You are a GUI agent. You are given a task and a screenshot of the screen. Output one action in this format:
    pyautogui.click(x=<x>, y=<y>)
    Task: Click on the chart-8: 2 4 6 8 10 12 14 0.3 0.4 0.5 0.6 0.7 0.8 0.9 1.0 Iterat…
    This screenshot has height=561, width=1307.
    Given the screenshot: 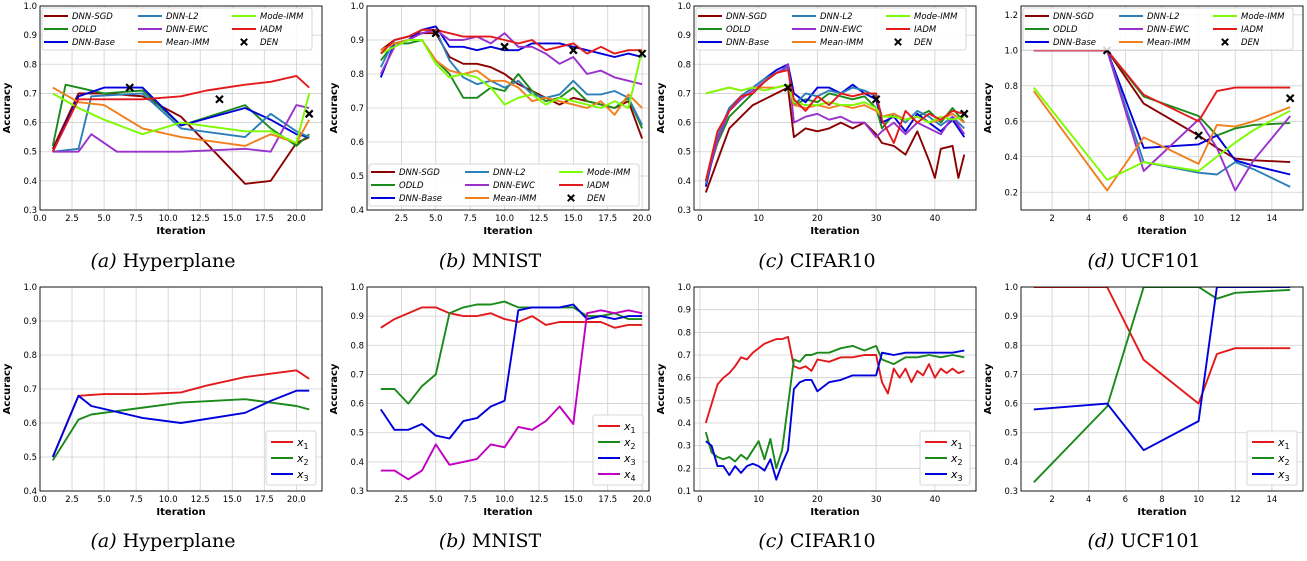 What is the action you would take?
    pyautogui.click(x=1143, y=400)
    